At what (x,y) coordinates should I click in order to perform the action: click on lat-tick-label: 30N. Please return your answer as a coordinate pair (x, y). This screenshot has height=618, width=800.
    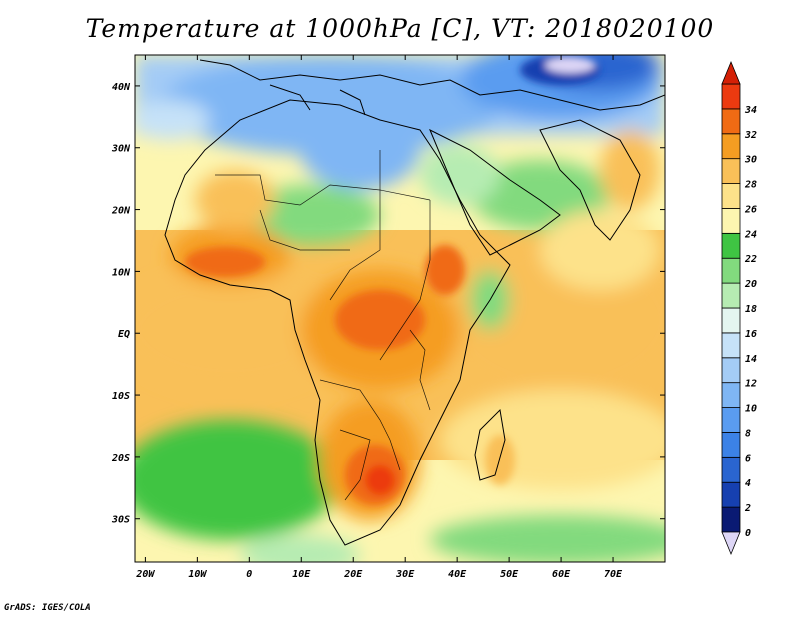
    Looking at the image, I should click on (121, 149).